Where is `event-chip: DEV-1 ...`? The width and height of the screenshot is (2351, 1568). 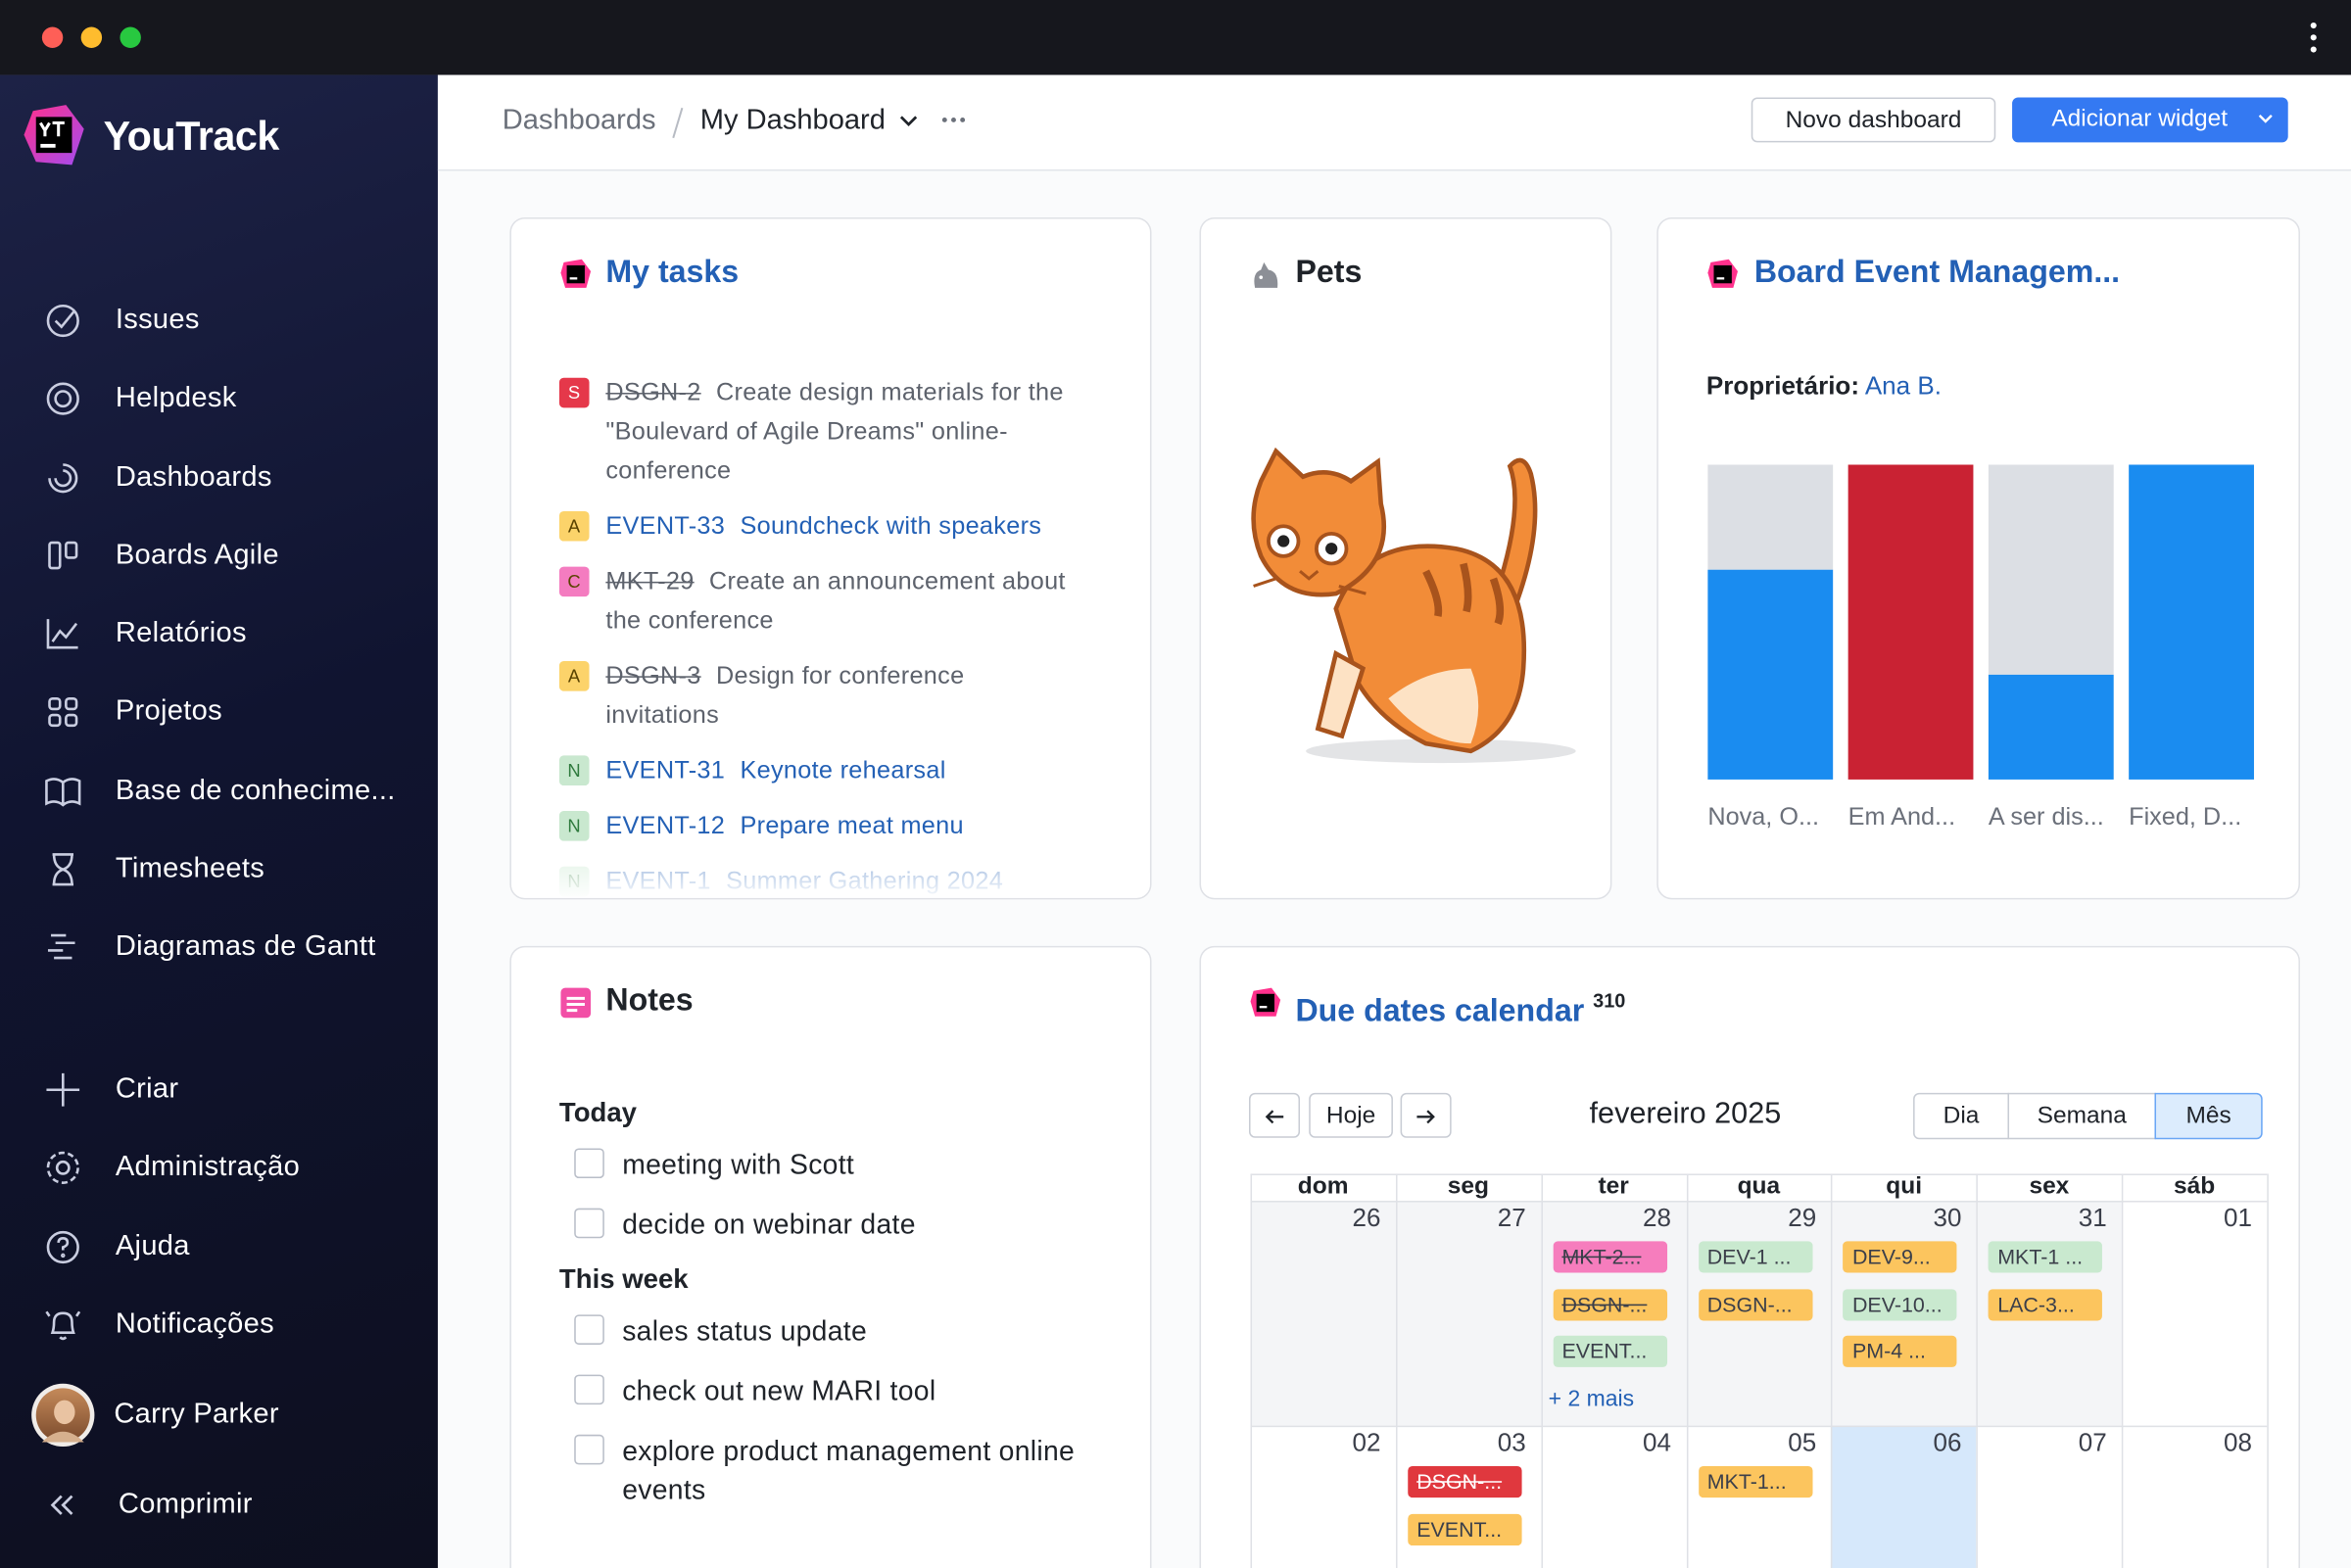
event-chip: DEV-1 ... is located at coordinates (1755, 1257).